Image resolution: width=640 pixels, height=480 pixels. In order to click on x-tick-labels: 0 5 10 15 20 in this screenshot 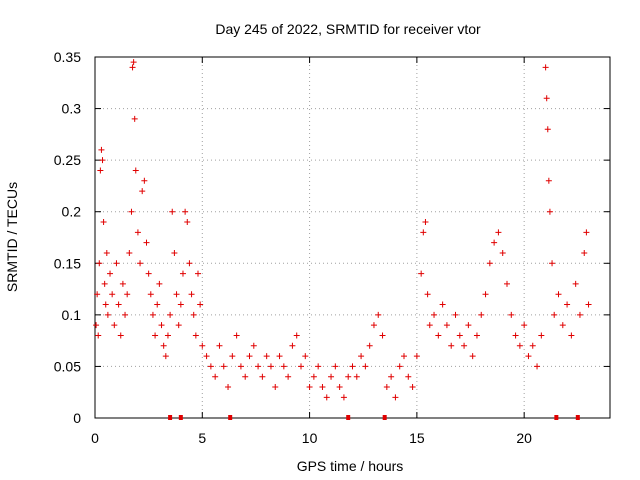, I will do `click(311, 438)`.